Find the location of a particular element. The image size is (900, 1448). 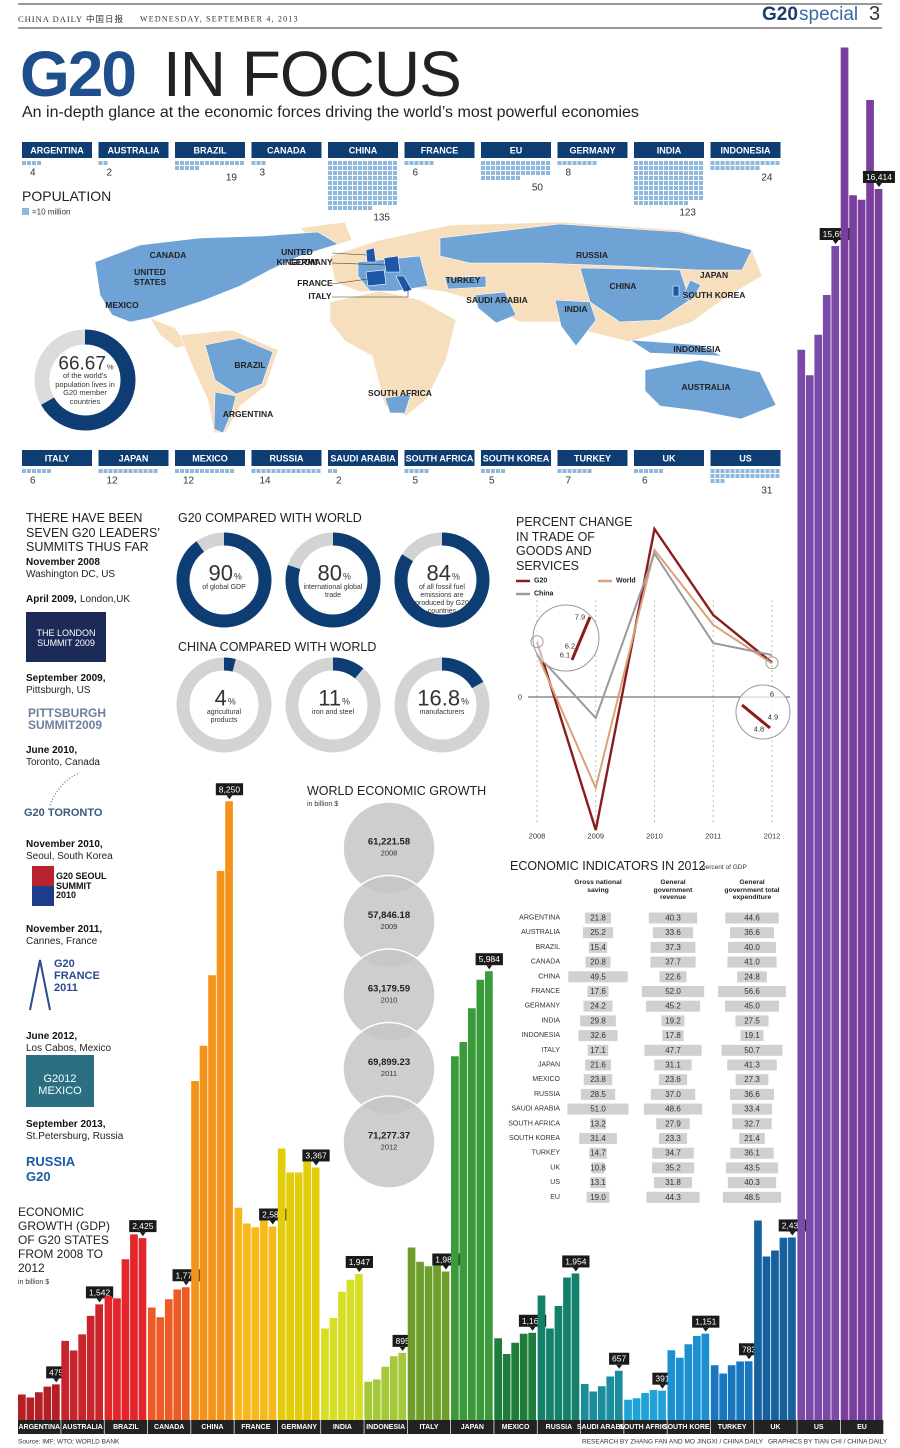

column-header: General government revenue is located at coordinates (673, 890).